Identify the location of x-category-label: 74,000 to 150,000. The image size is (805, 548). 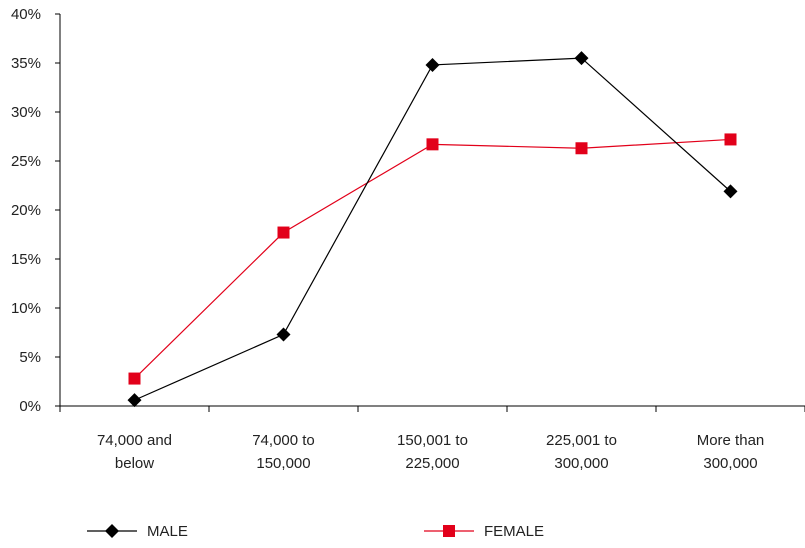
(283, 452).